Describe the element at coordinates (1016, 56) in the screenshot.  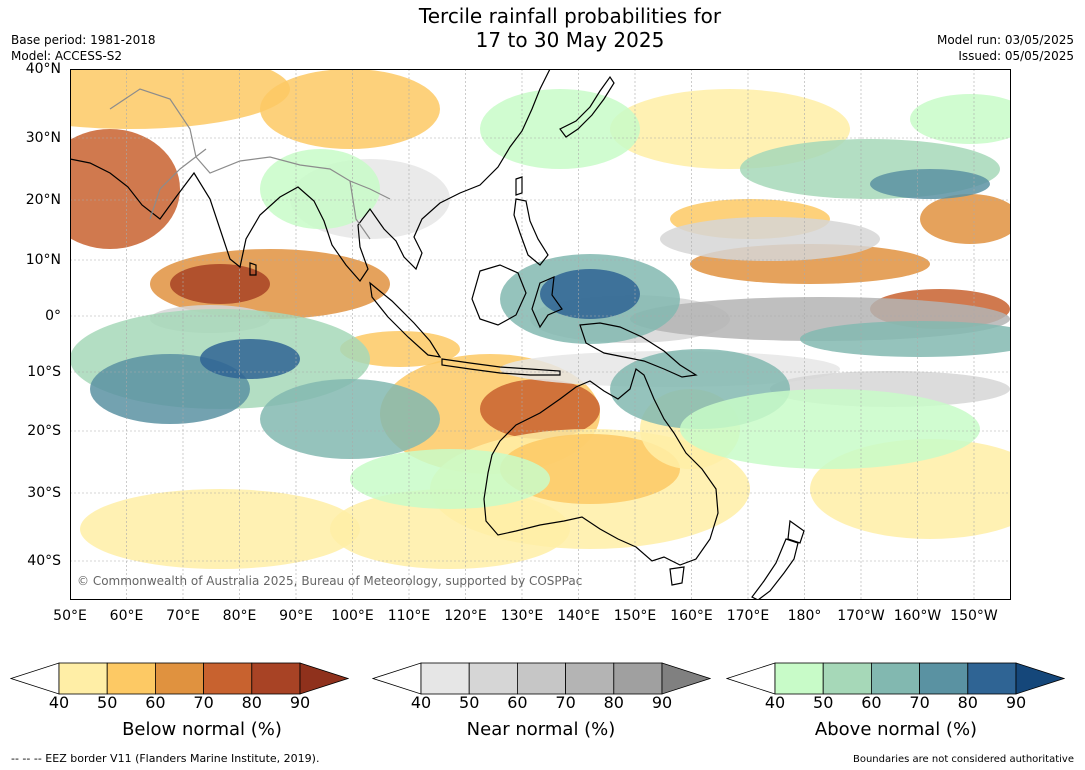
I see `issued-date: Issued: 05/05/2025` at that location.